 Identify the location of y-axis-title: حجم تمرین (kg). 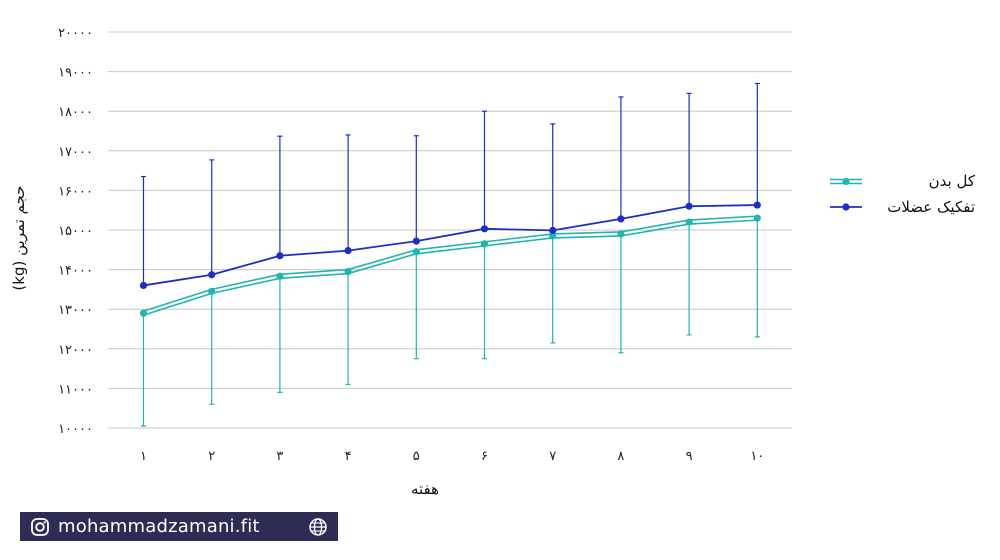
(19, 237).